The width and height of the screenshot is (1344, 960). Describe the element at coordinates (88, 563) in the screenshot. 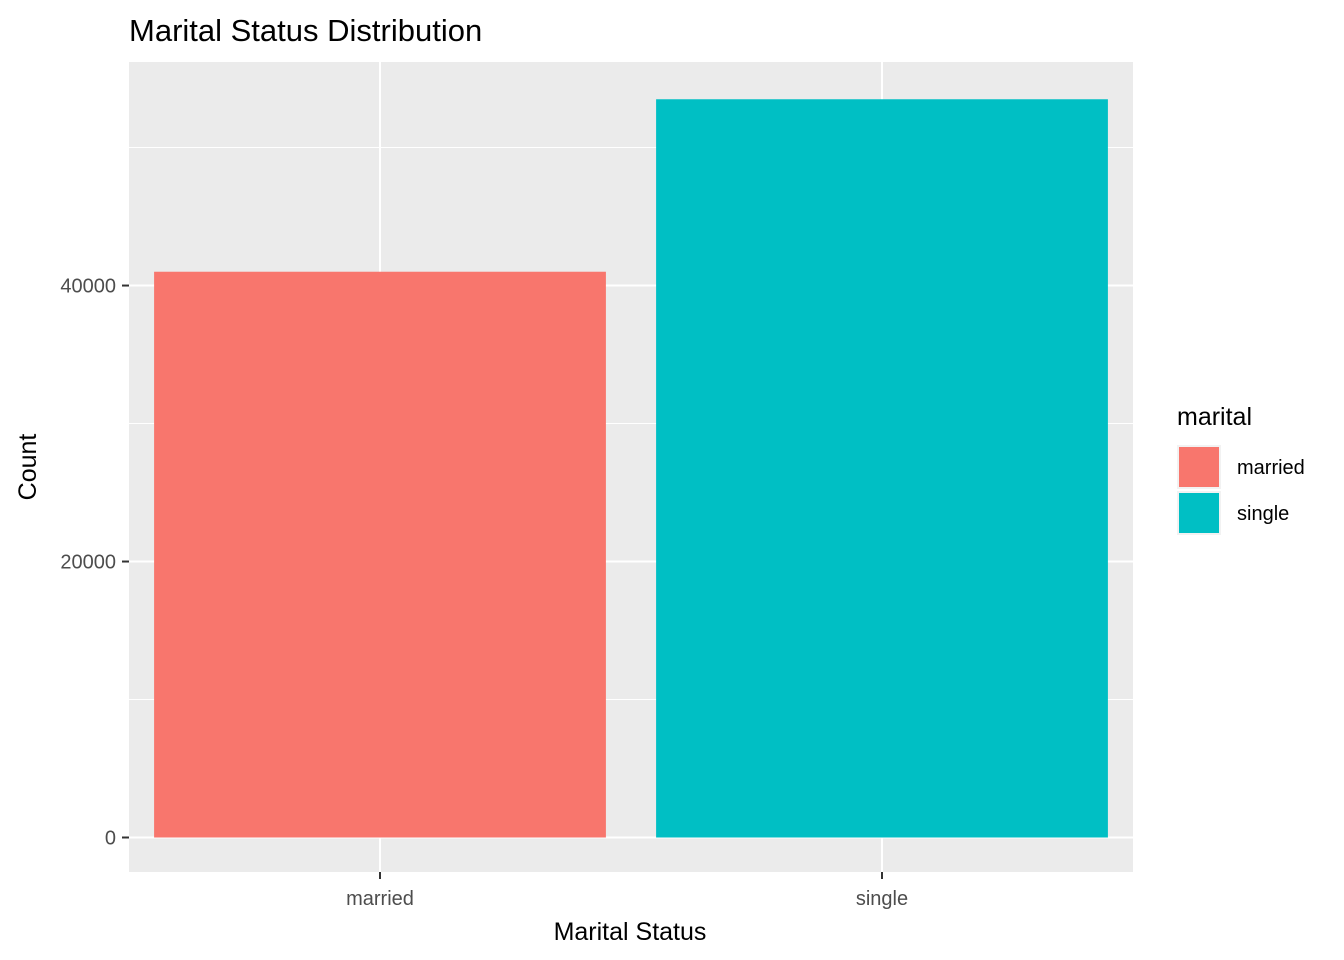

I see `y-tick-label: 20000` at that location.